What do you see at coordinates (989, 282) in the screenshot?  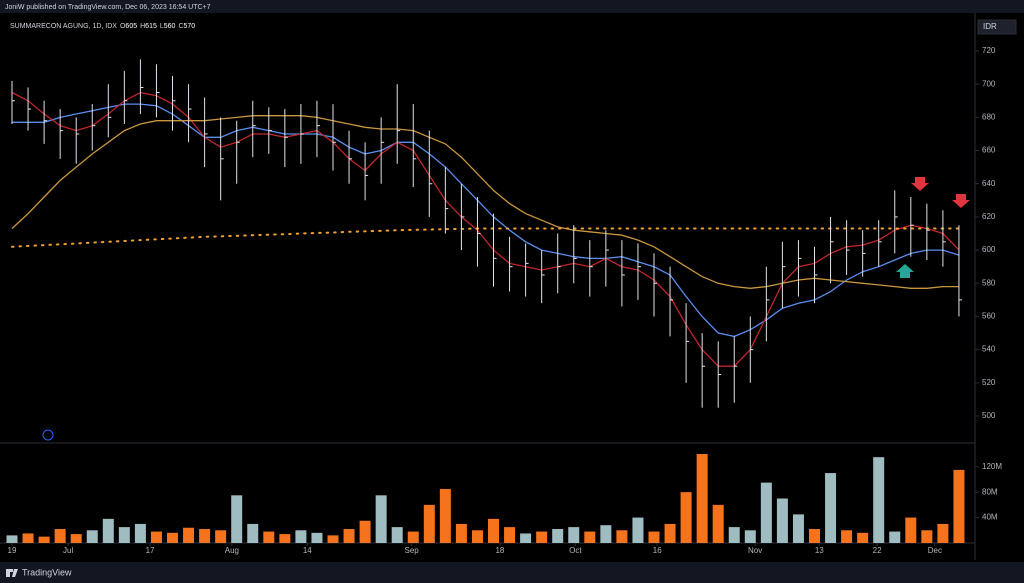 I see `y-tick-label: 580` at bounding box center [989, 282].